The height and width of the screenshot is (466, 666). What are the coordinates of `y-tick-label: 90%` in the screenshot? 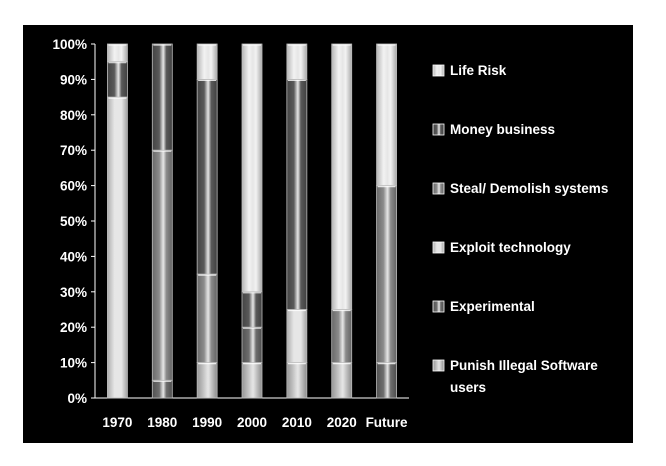 It's located at (73, 79).